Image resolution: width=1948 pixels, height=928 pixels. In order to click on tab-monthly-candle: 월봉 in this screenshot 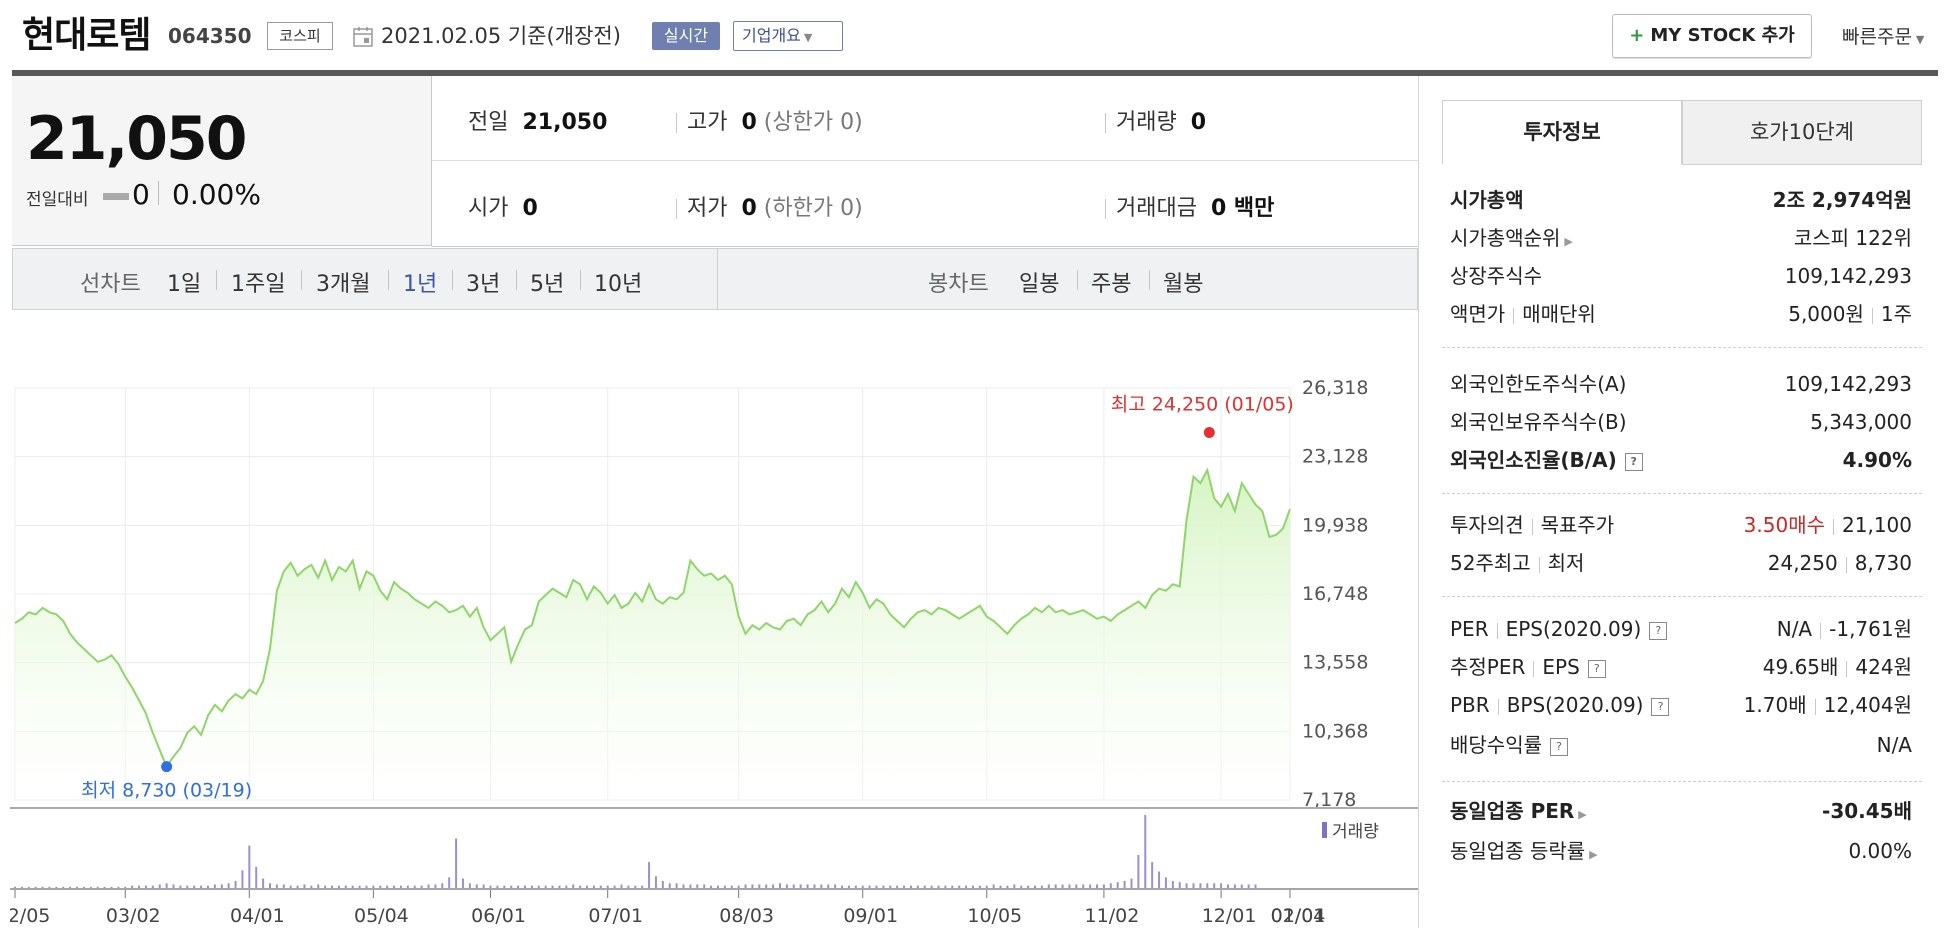, I will do `click(1183, 284)`.